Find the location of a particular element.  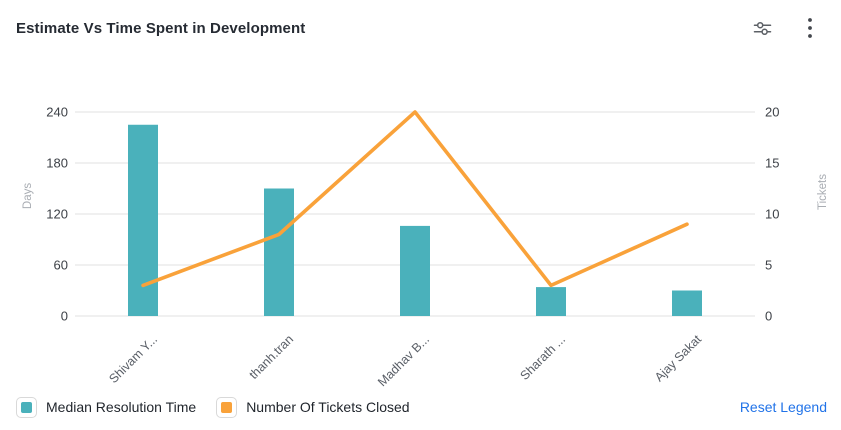

left-axis-tick-label: 180 is located at coordinates (57, 163).